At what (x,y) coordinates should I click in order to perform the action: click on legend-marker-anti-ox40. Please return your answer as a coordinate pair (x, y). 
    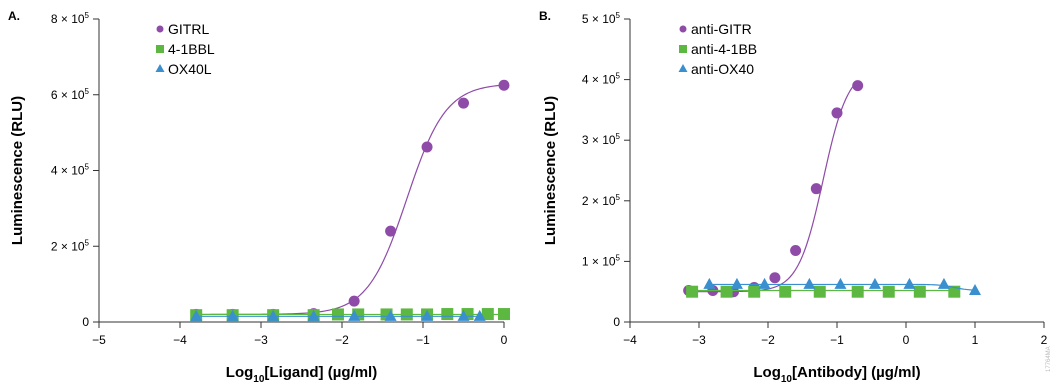
    Looking at the image, I should click on (683, 68).